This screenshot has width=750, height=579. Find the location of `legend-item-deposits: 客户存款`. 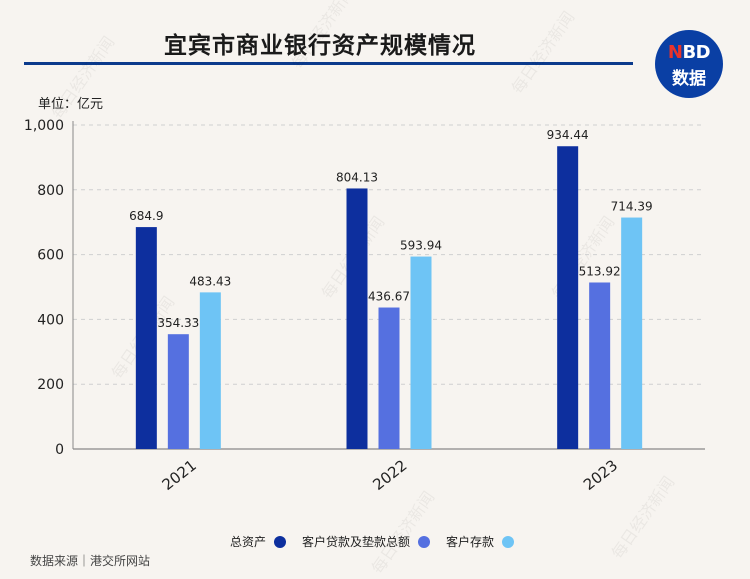

legend-item-deposits: 客户存款 is located at coordinates (480, 541).